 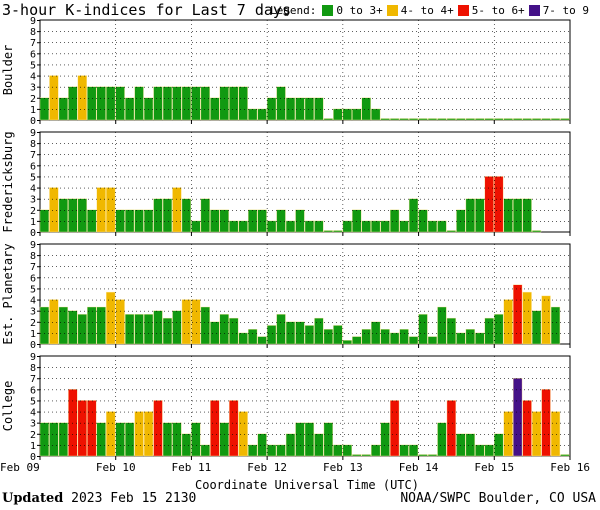 I want to click on updated-value: 2023 Feb 15 2130, so click(x=134, y=498).